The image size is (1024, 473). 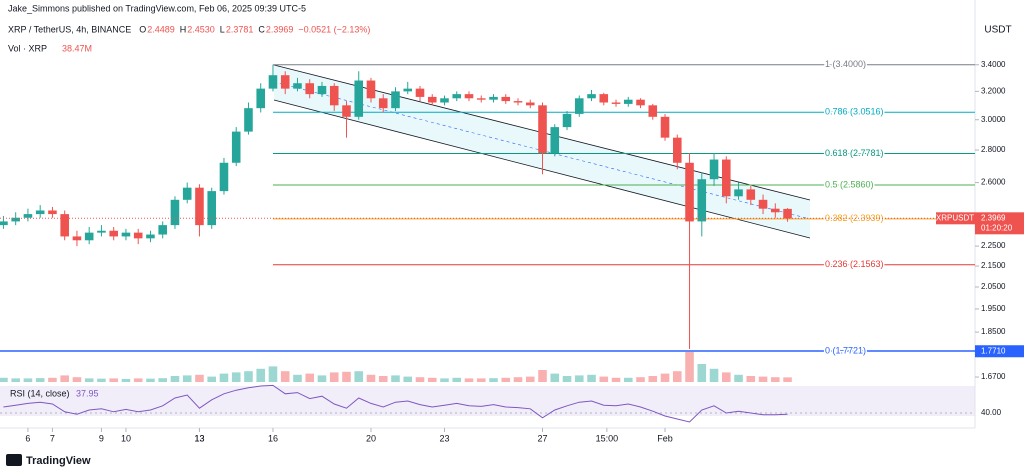 What do you see at coordinates (993, 245) in the screenshot?
I see `y-tick-label: 2.2500` at bounding box center [993, 245].